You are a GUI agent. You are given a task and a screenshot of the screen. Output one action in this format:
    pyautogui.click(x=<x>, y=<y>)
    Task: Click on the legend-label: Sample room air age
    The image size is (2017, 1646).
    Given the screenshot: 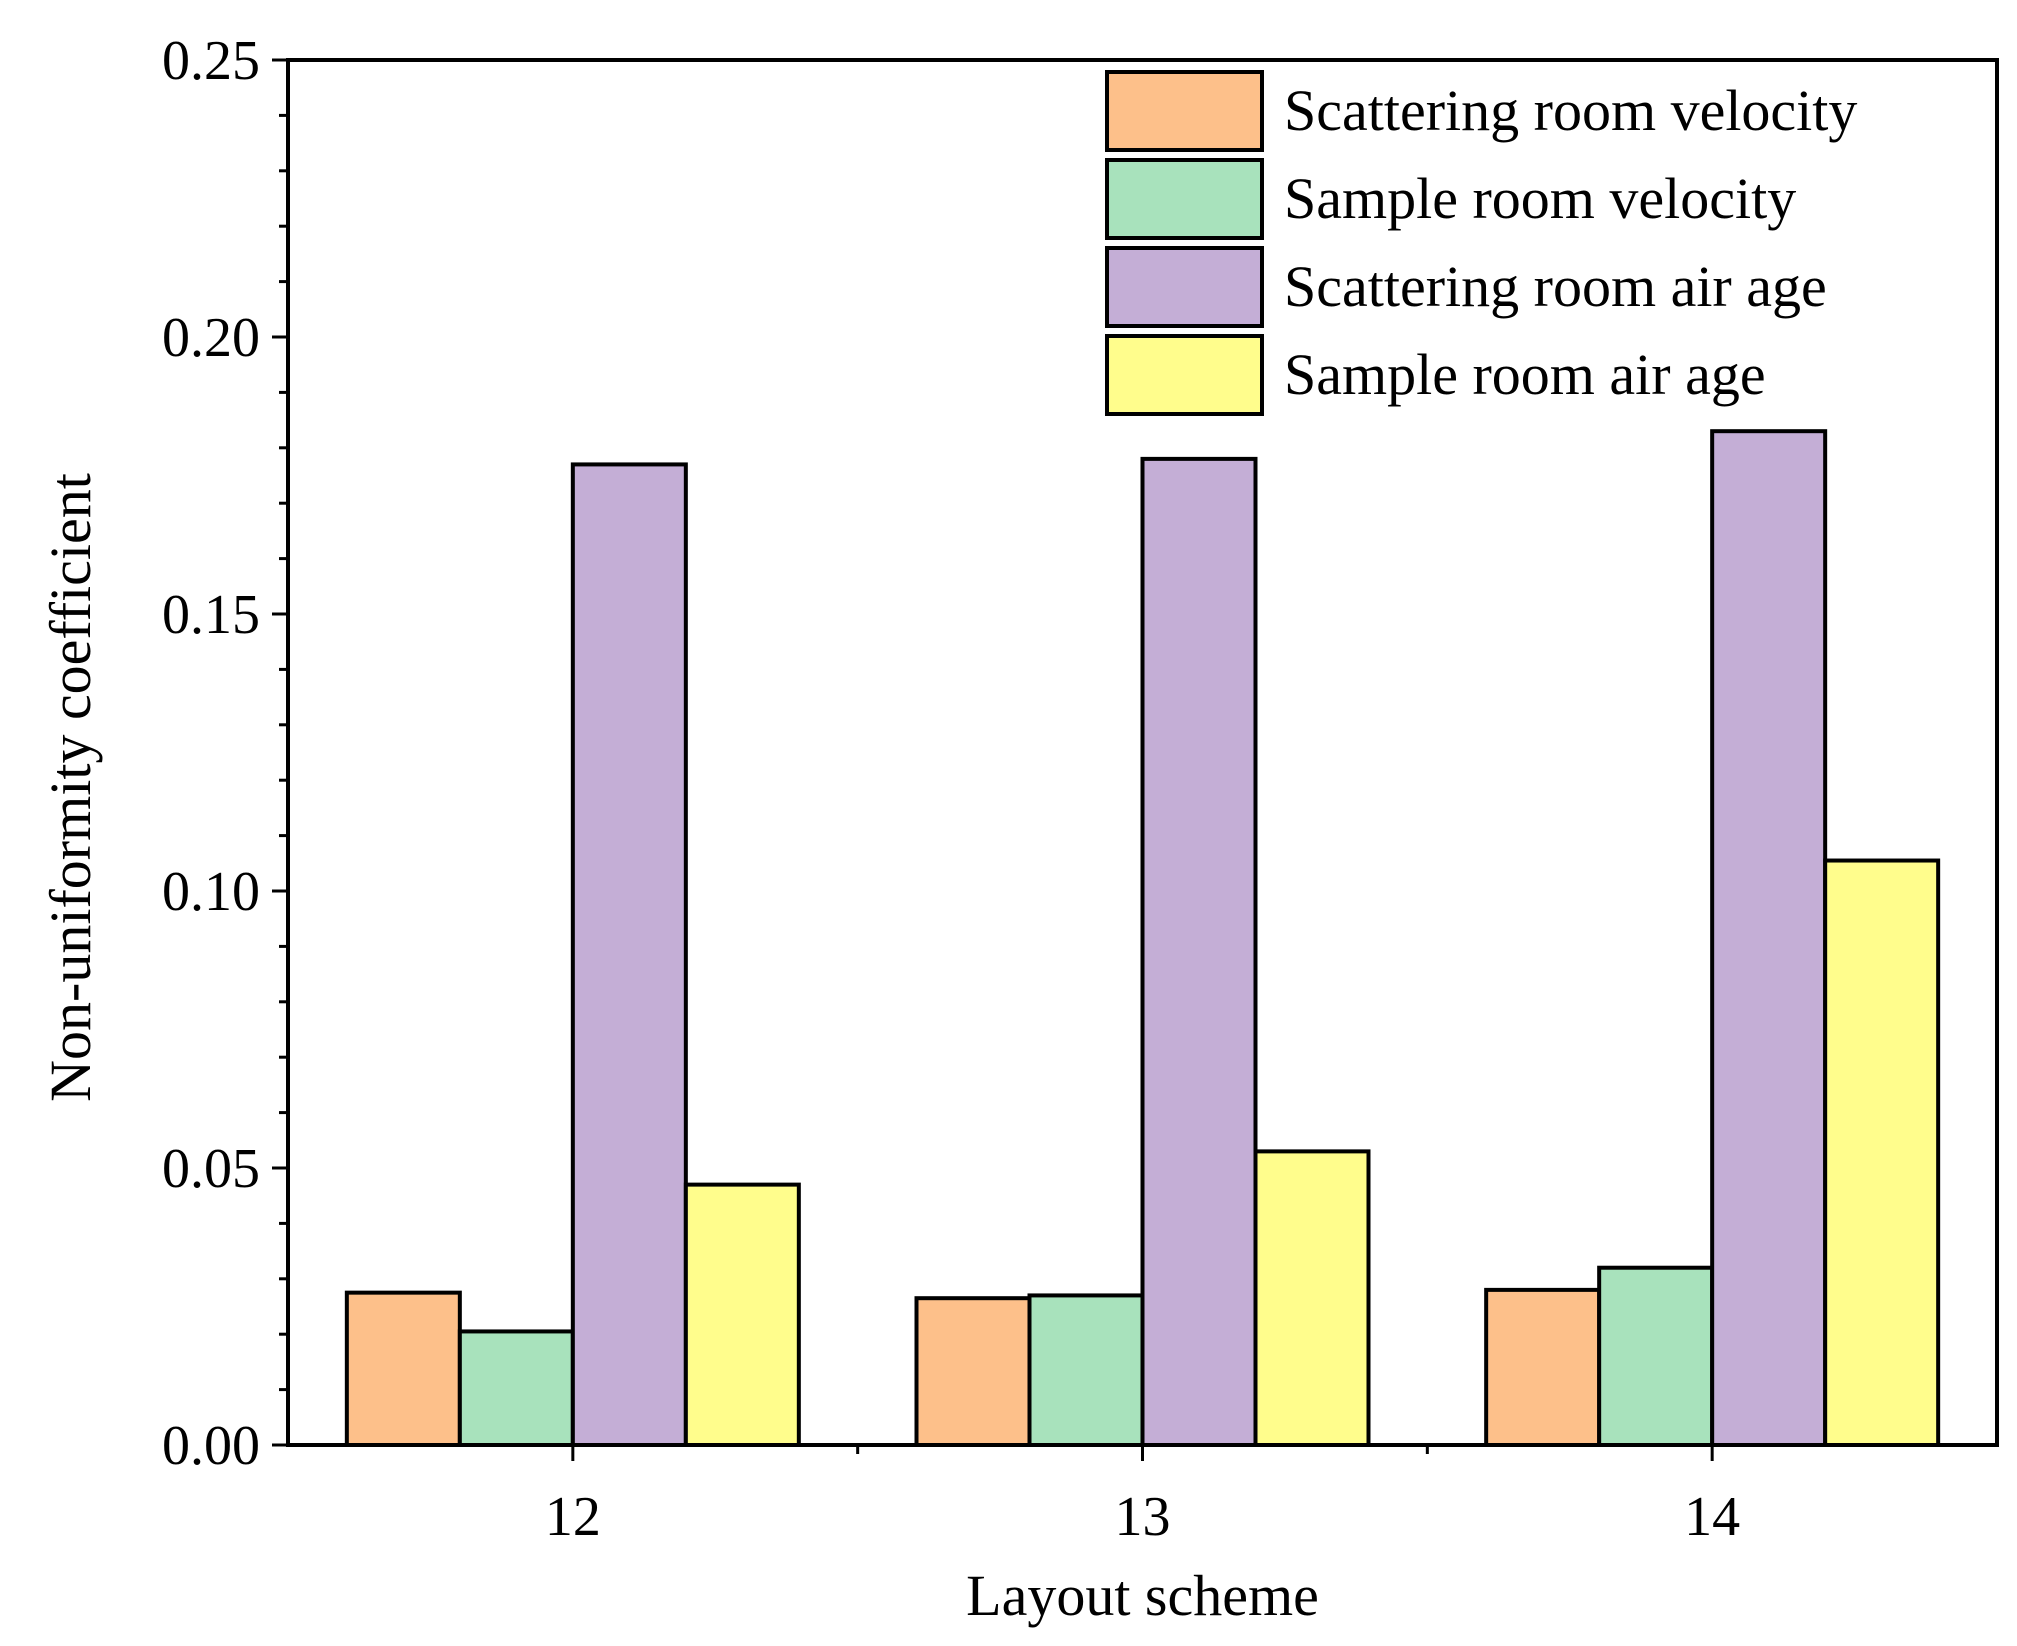 What is the action you would take?
    pyautogui.click(x=1525, y=374)
    